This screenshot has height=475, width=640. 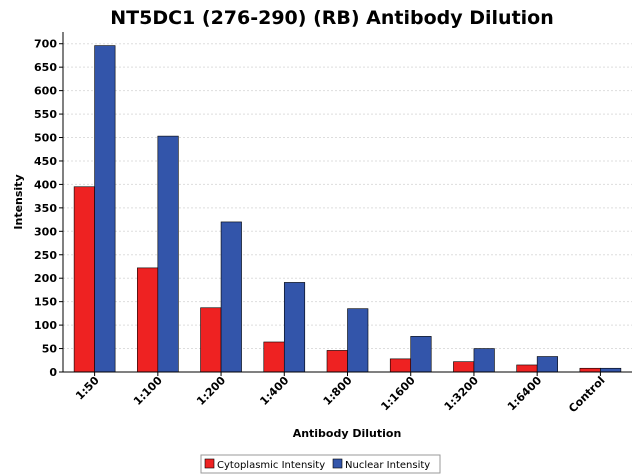 I want to click on bar-cytoplasmic-intensity-control, so click(x=590, y=370).